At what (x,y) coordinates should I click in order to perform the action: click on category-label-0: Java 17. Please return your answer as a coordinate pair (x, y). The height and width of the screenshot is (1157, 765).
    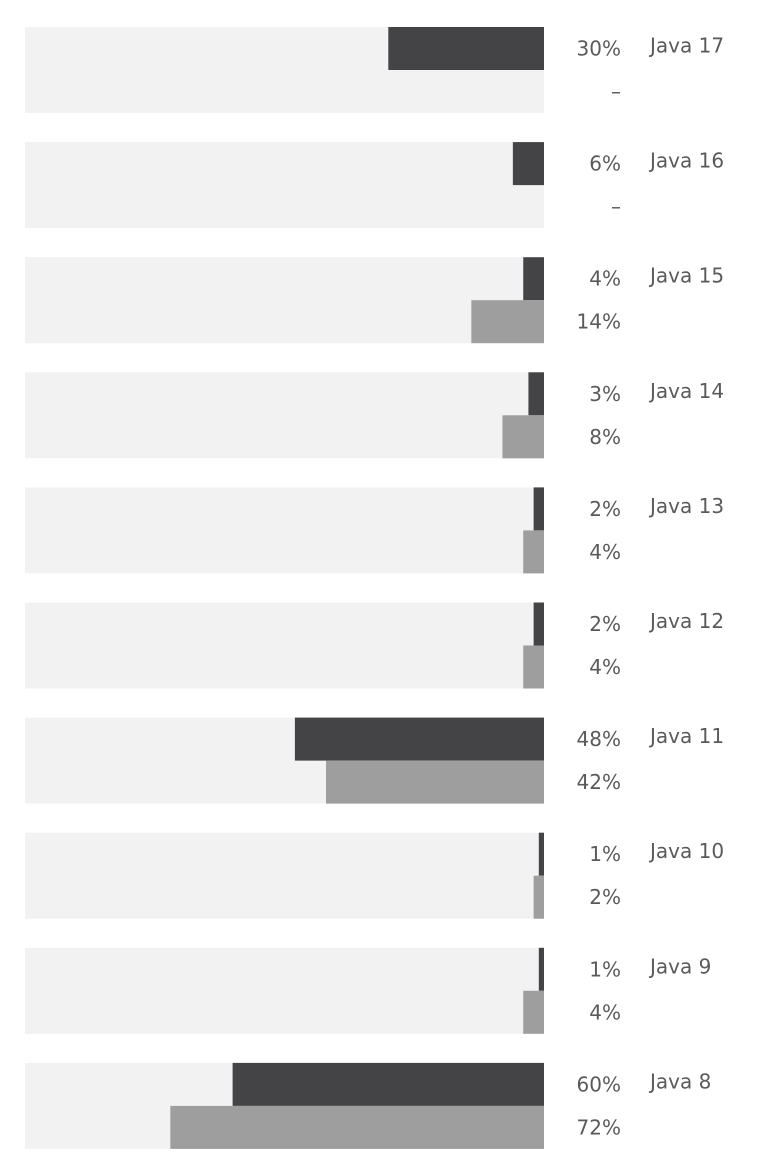
    Looking at the image, I should click on (686, 46).